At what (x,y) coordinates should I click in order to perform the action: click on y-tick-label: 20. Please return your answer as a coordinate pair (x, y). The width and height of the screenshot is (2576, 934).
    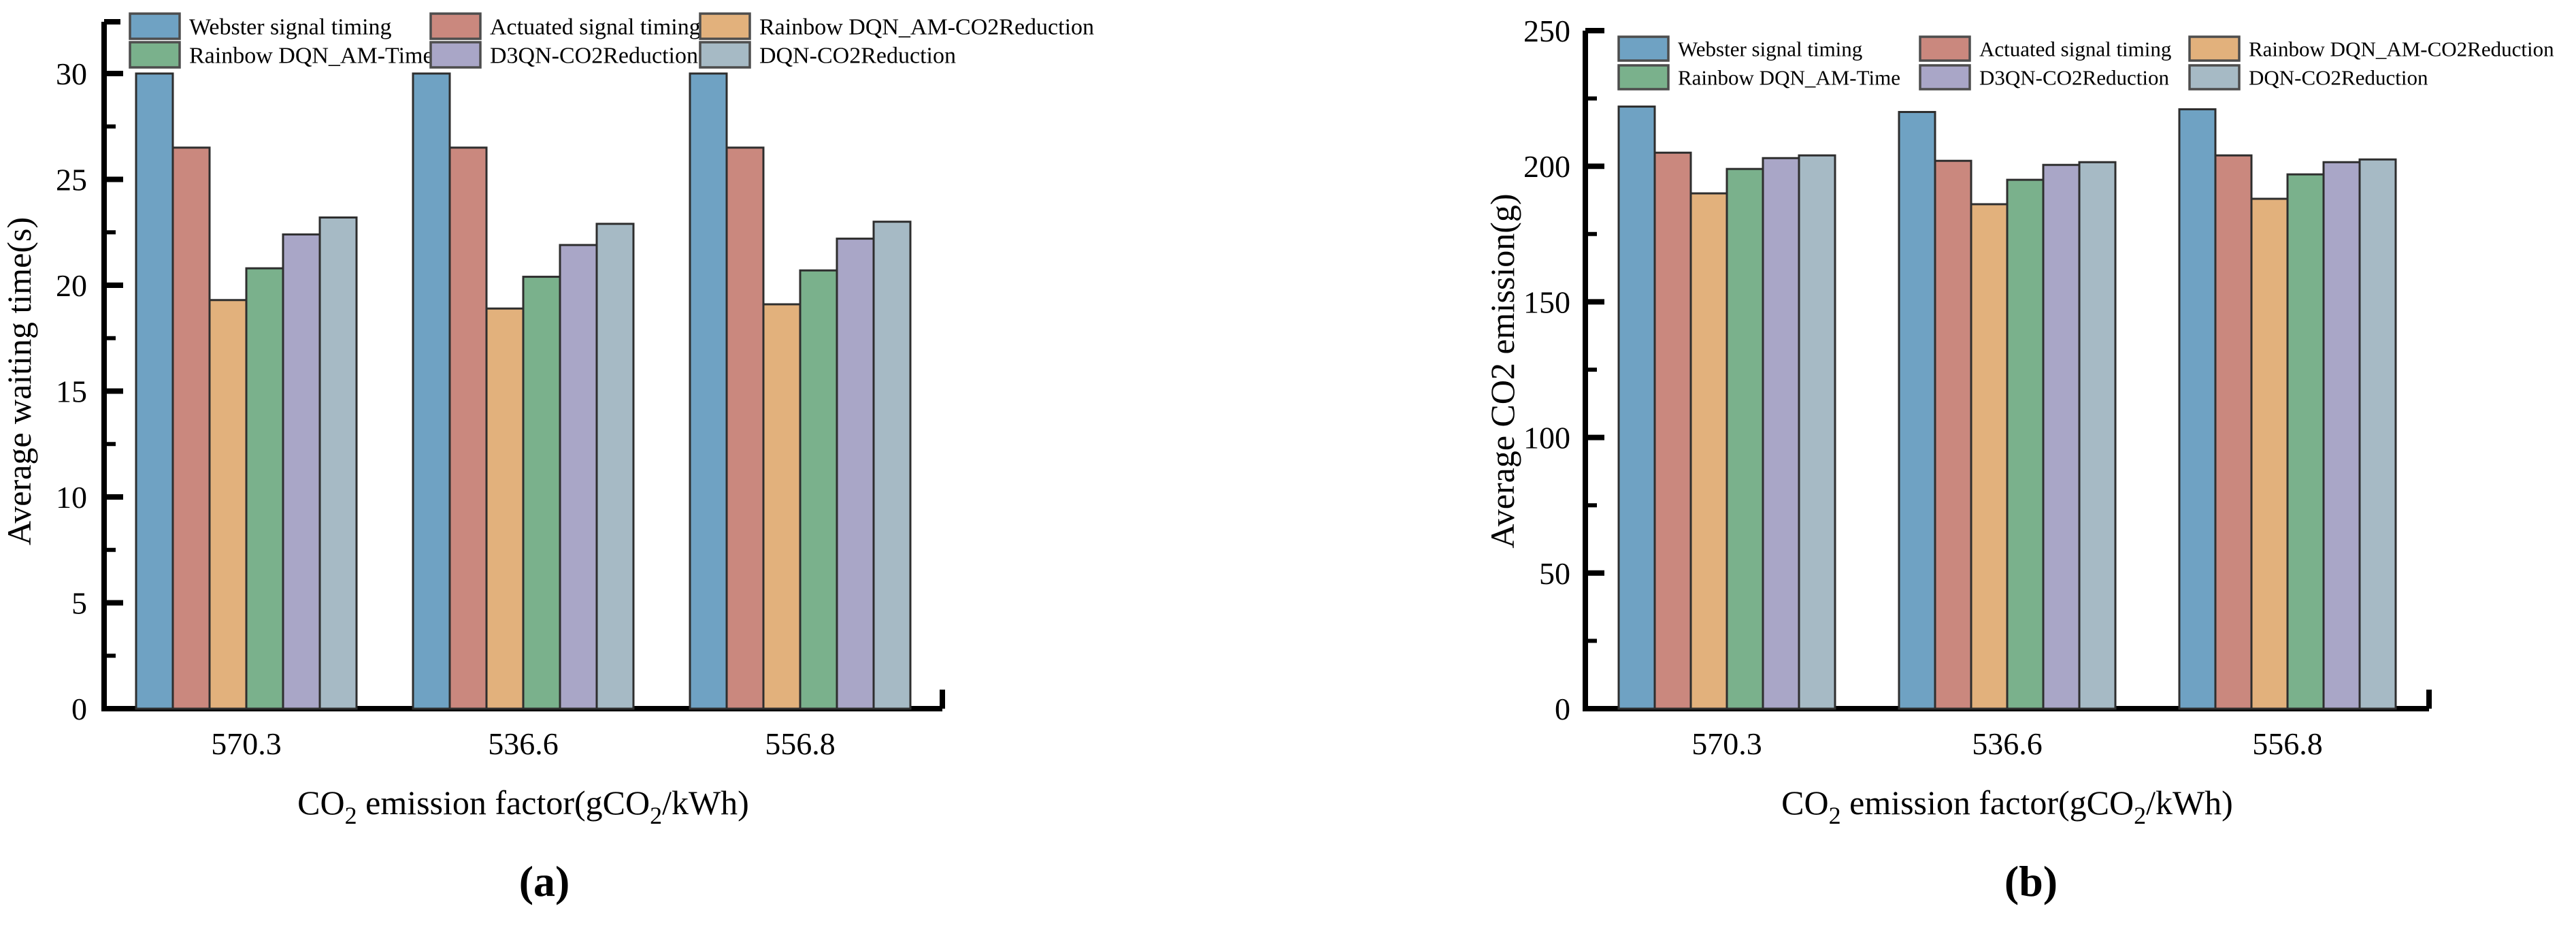
    Looking at the image, I should click on (72, 285).